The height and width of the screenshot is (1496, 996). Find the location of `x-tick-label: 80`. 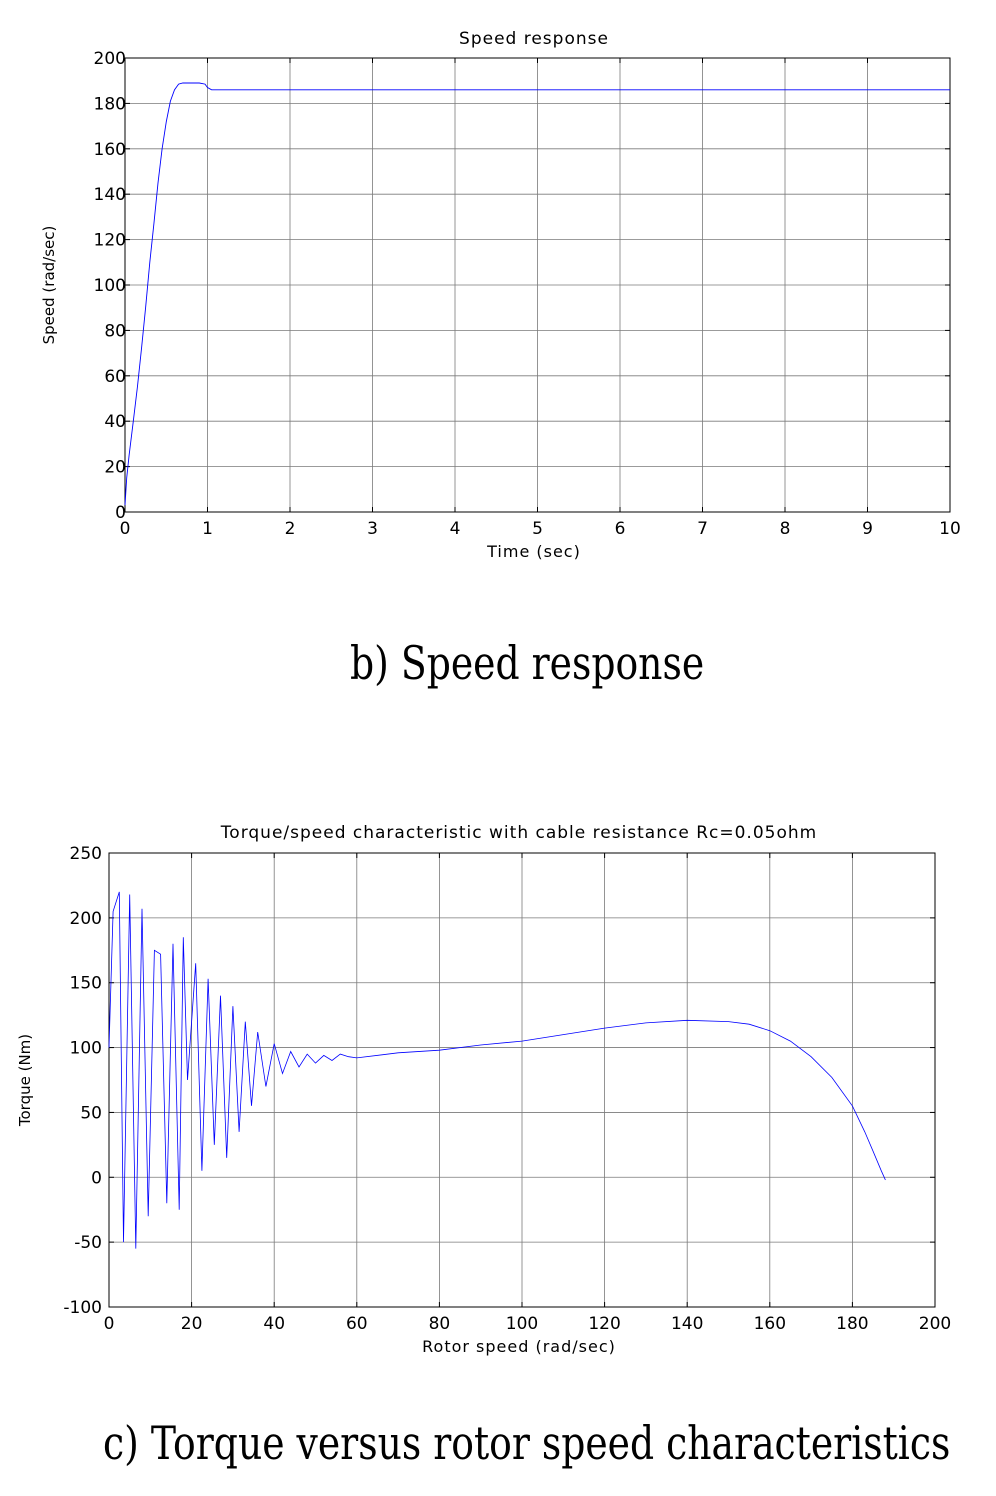

x-tick-label: 80 is located at coordinates (440, 1324).